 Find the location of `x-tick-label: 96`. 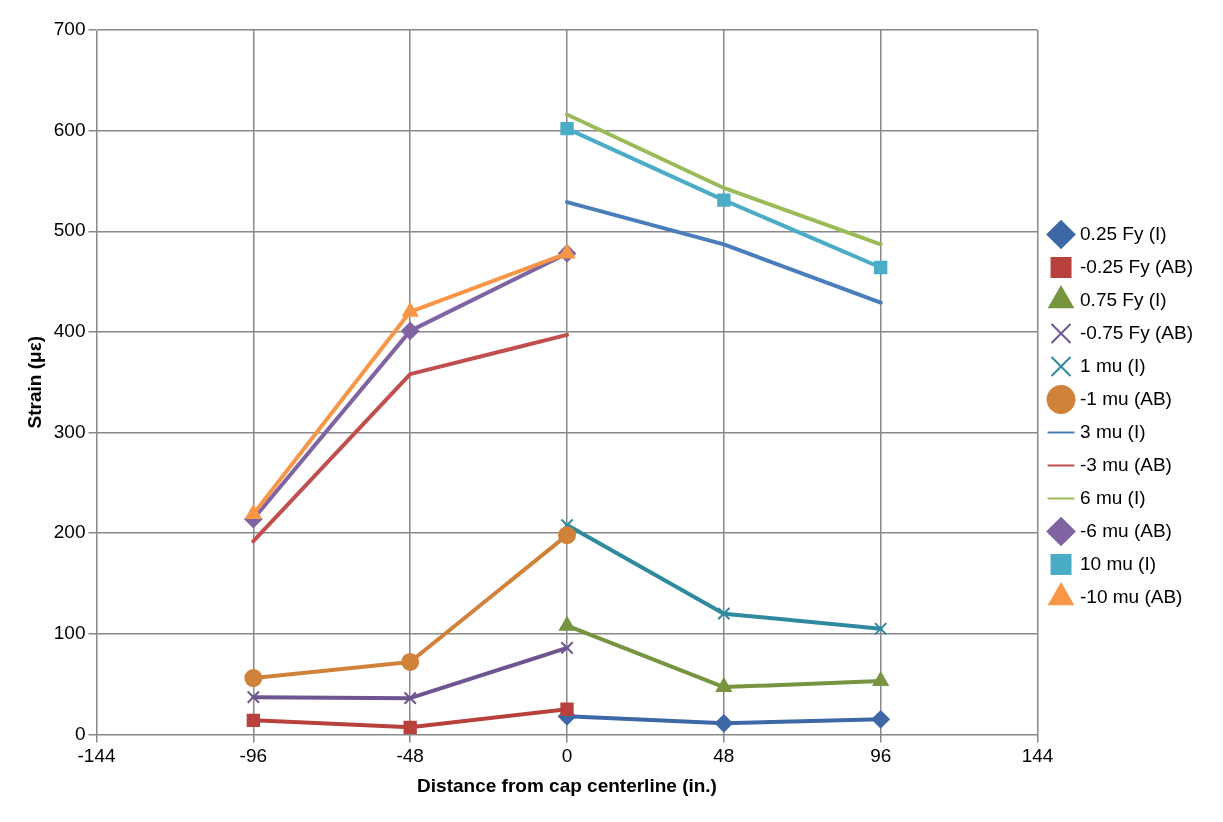

x-tick-label: 96 is located at coordinates (881, 756).